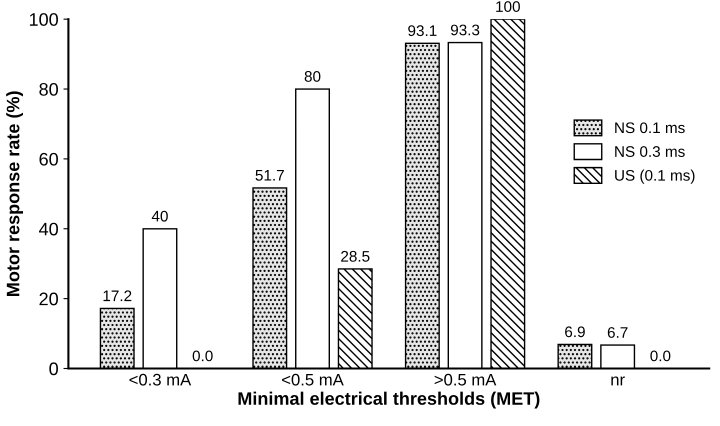 This screenshot has height=426, width=720. I want to click on data-label: 6.7, so click(618, 332).